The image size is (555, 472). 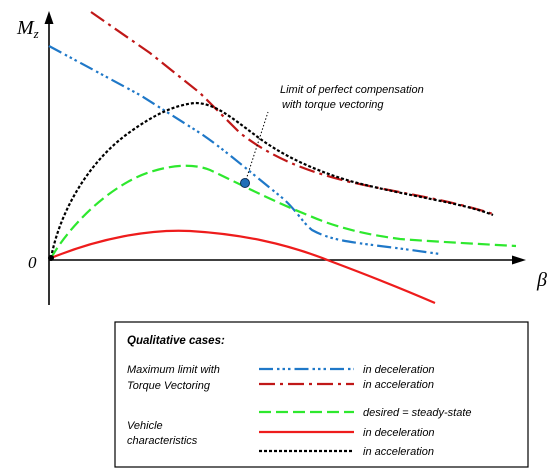 What do you see at coordinates (173, 370) in the screenshot?
I see `legend-group-tv-line1: Maximum limit with` at bounding box center [173, 370].